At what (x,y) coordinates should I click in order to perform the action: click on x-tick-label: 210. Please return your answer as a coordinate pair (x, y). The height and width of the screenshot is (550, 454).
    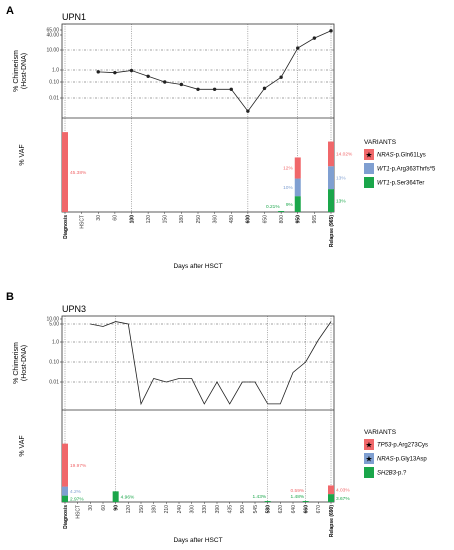
    Looking at the image, I should click on (167, 509).